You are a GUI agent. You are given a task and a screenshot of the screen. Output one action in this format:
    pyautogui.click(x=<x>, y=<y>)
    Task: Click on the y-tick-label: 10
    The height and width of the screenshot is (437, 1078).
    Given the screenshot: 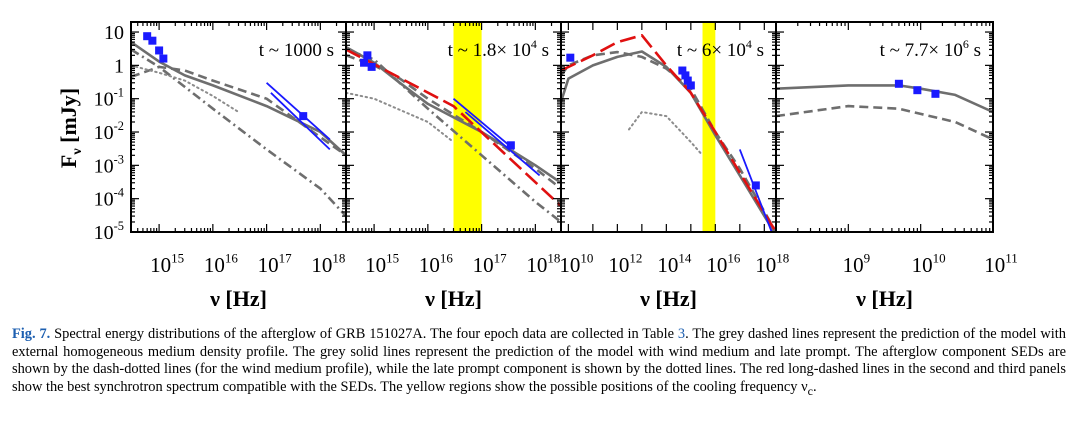 What is the action you would take?
    pyautogui.click(x=114, y=33)
    